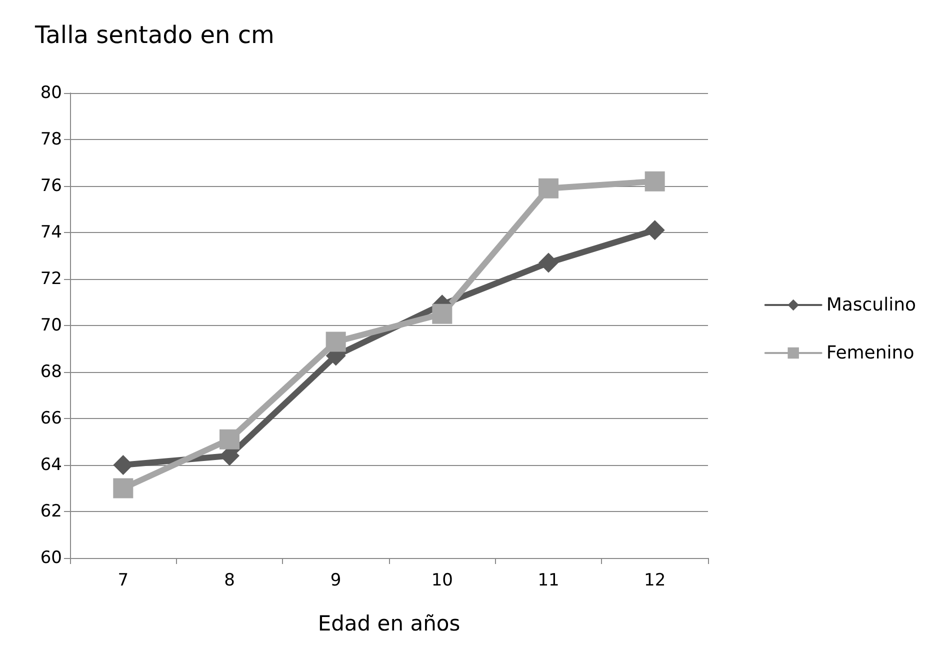 This screenshot has height=658, width=929. Describe the element at coordinates (51, 418) in the screenshot. I see `y-tick-label: 66` at that location.